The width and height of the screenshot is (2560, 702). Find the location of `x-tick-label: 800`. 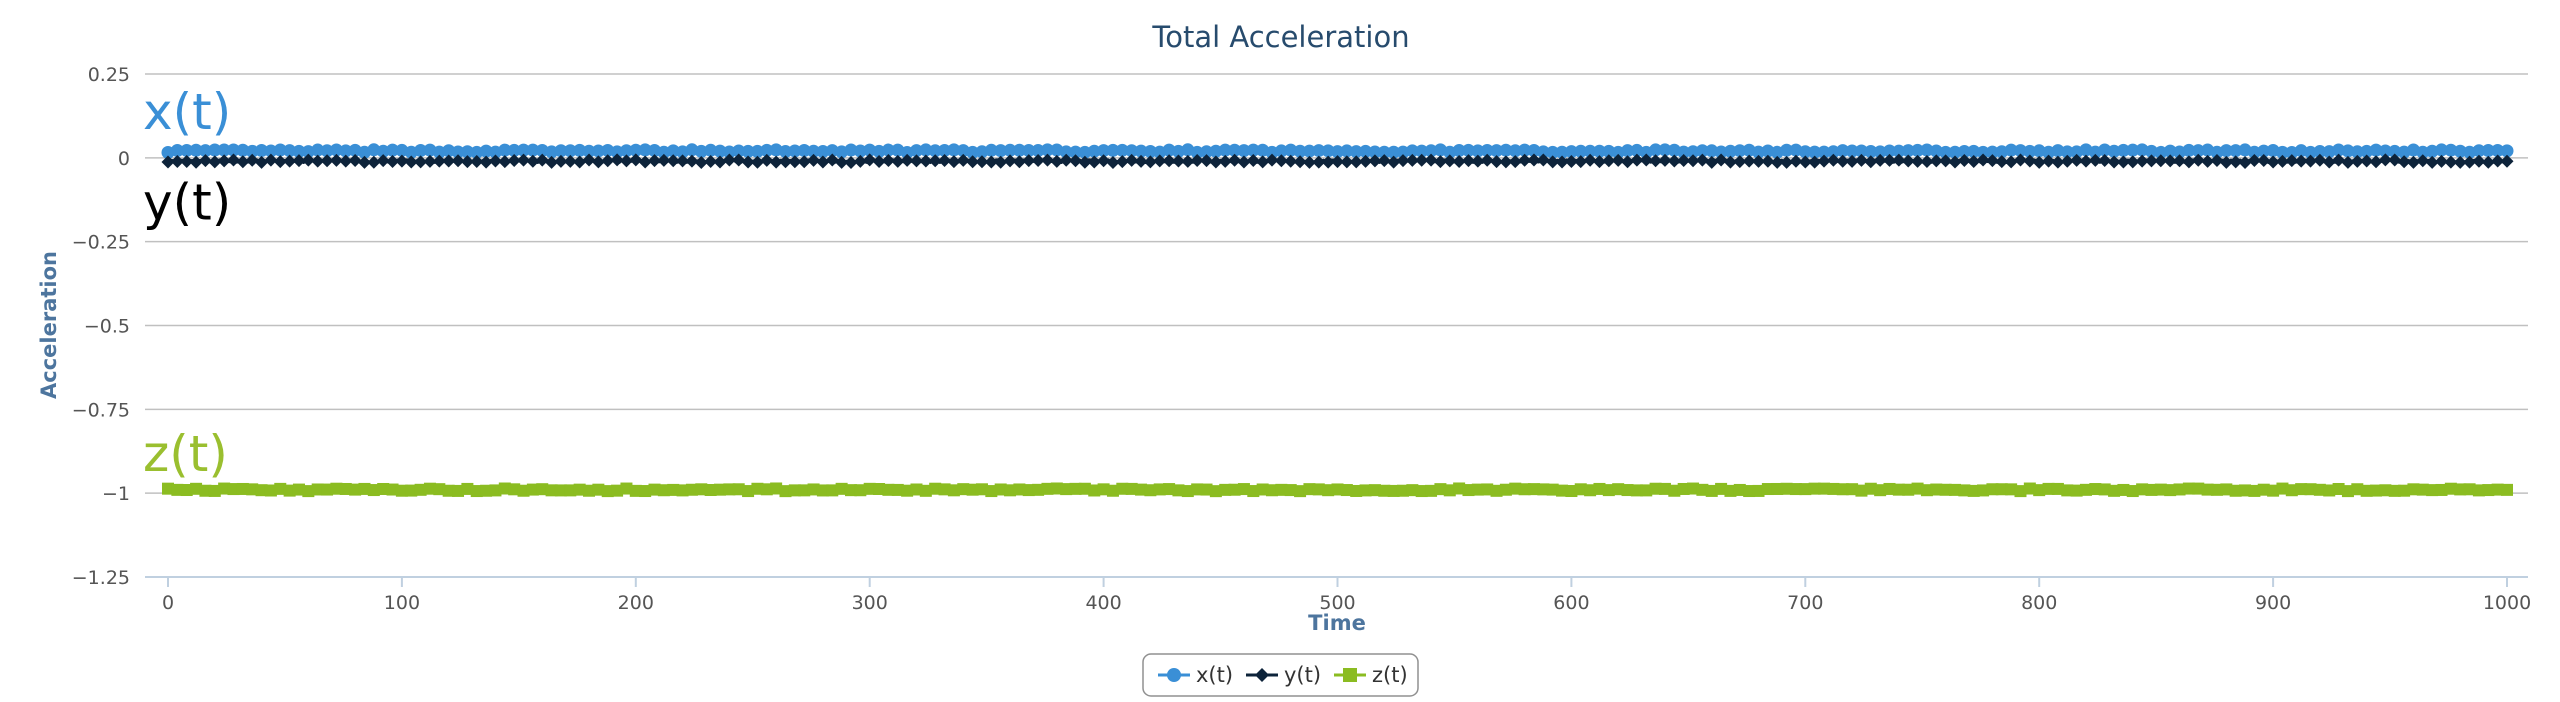

x-tick-label: 800 is located at coordinates (2039, 603).